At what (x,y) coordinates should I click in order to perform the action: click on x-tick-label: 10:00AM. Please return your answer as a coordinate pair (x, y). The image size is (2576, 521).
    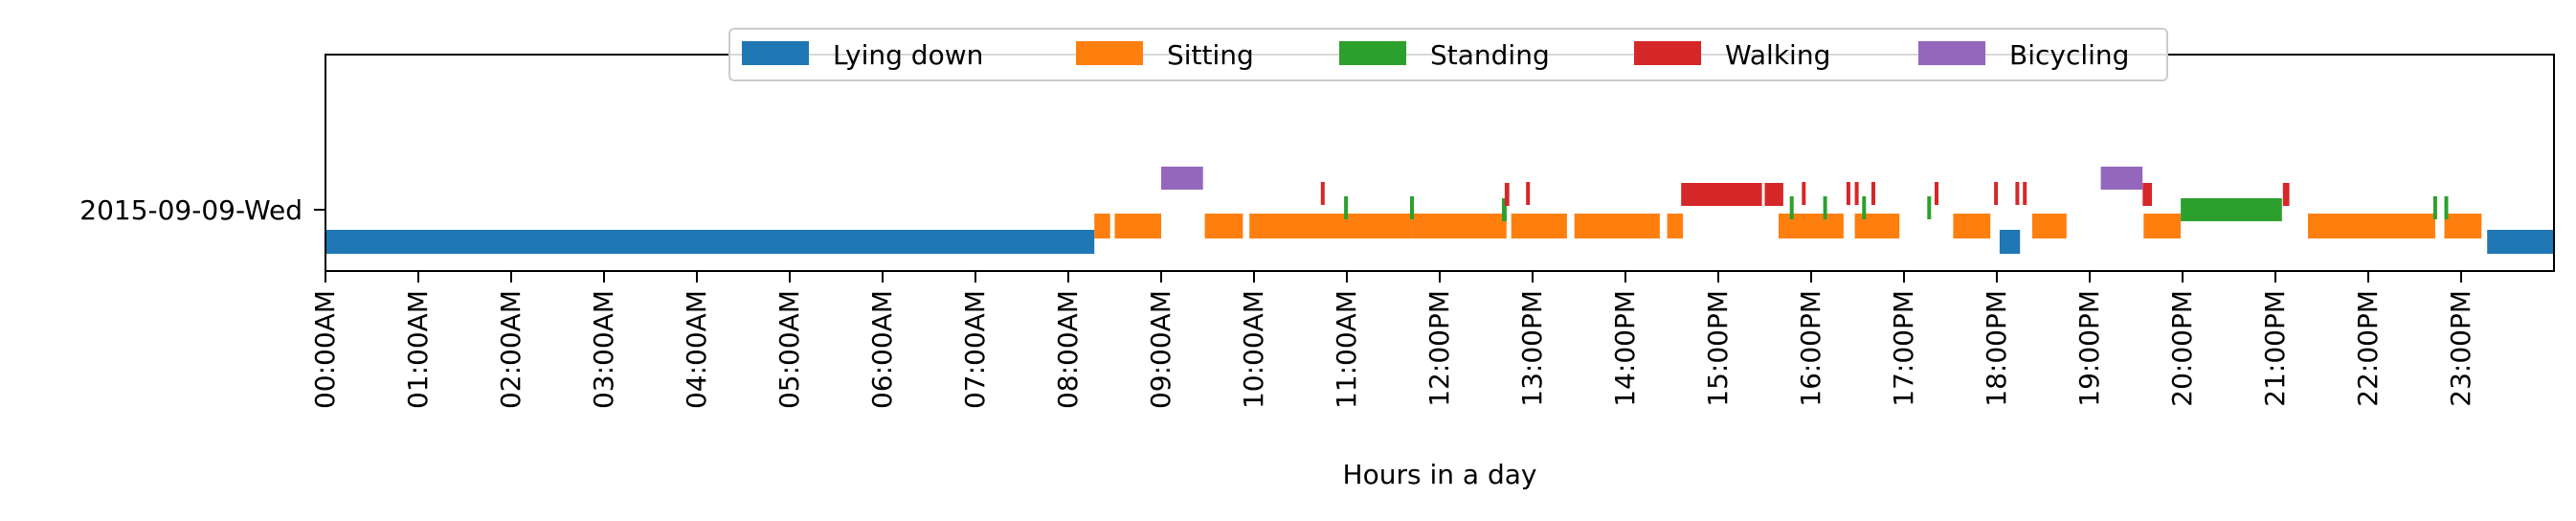
    Looking at the image, I should click on (1254, 349).